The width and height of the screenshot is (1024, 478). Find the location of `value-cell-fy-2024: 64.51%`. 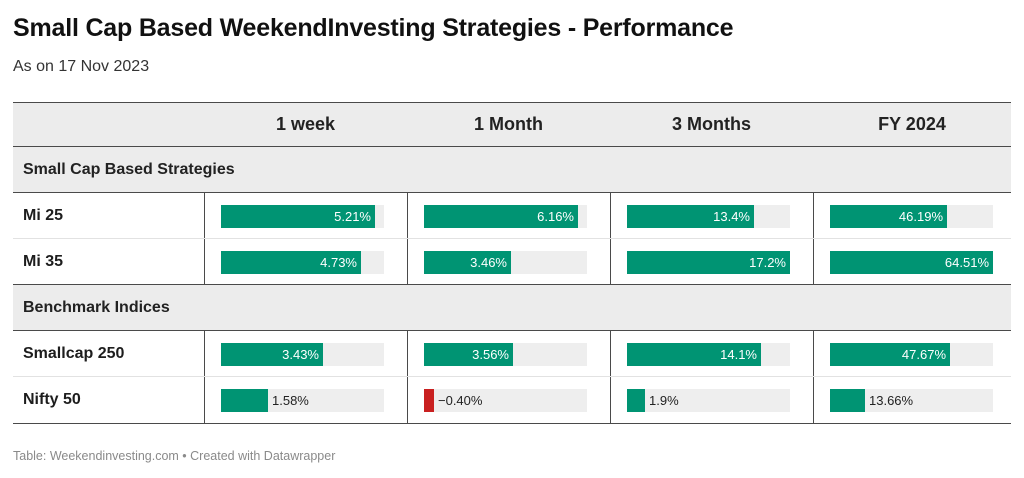

value-cell-fy-2024: 64.51% is located at coordinates (912, 261).